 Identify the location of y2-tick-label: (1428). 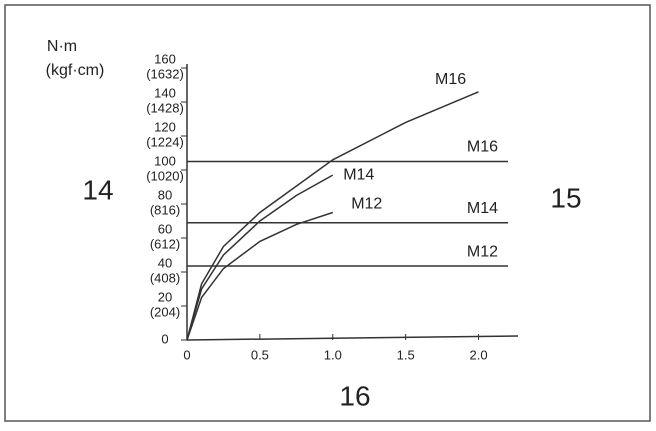
(165, 107).